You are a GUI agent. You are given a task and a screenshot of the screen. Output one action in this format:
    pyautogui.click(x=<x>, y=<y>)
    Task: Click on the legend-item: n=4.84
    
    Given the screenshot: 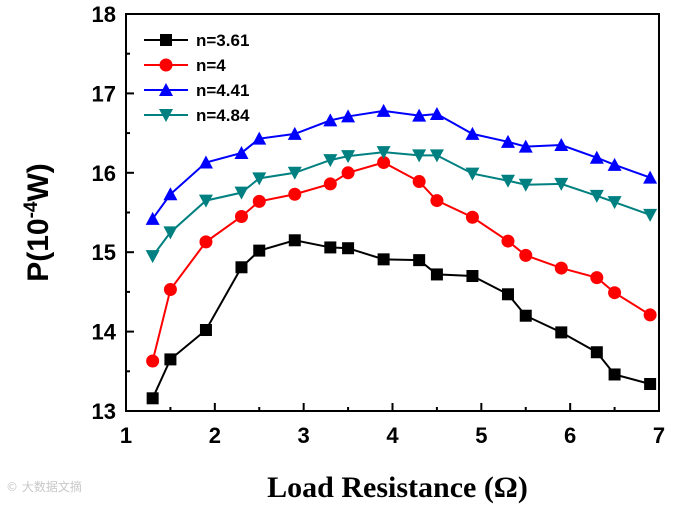 What is the action you would take?
    pyautogui.click(x=197, y=115)
    